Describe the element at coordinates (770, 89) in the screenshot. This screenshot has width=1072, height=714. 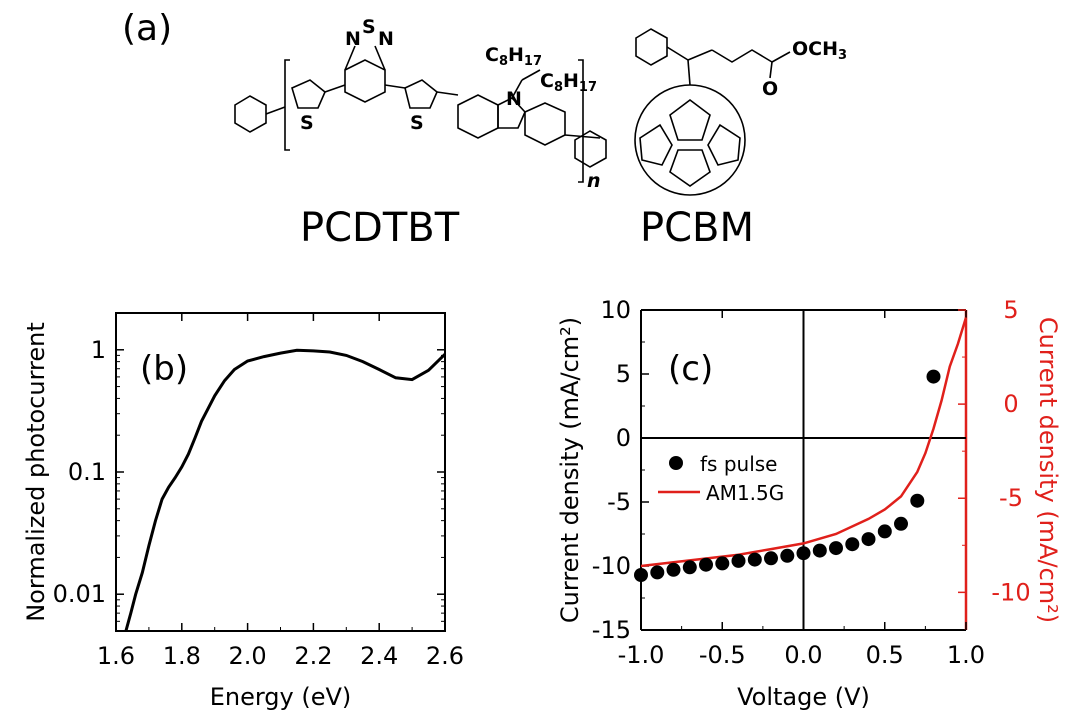
I see `pcbm-carbonyl-oxygen: O` at that location.